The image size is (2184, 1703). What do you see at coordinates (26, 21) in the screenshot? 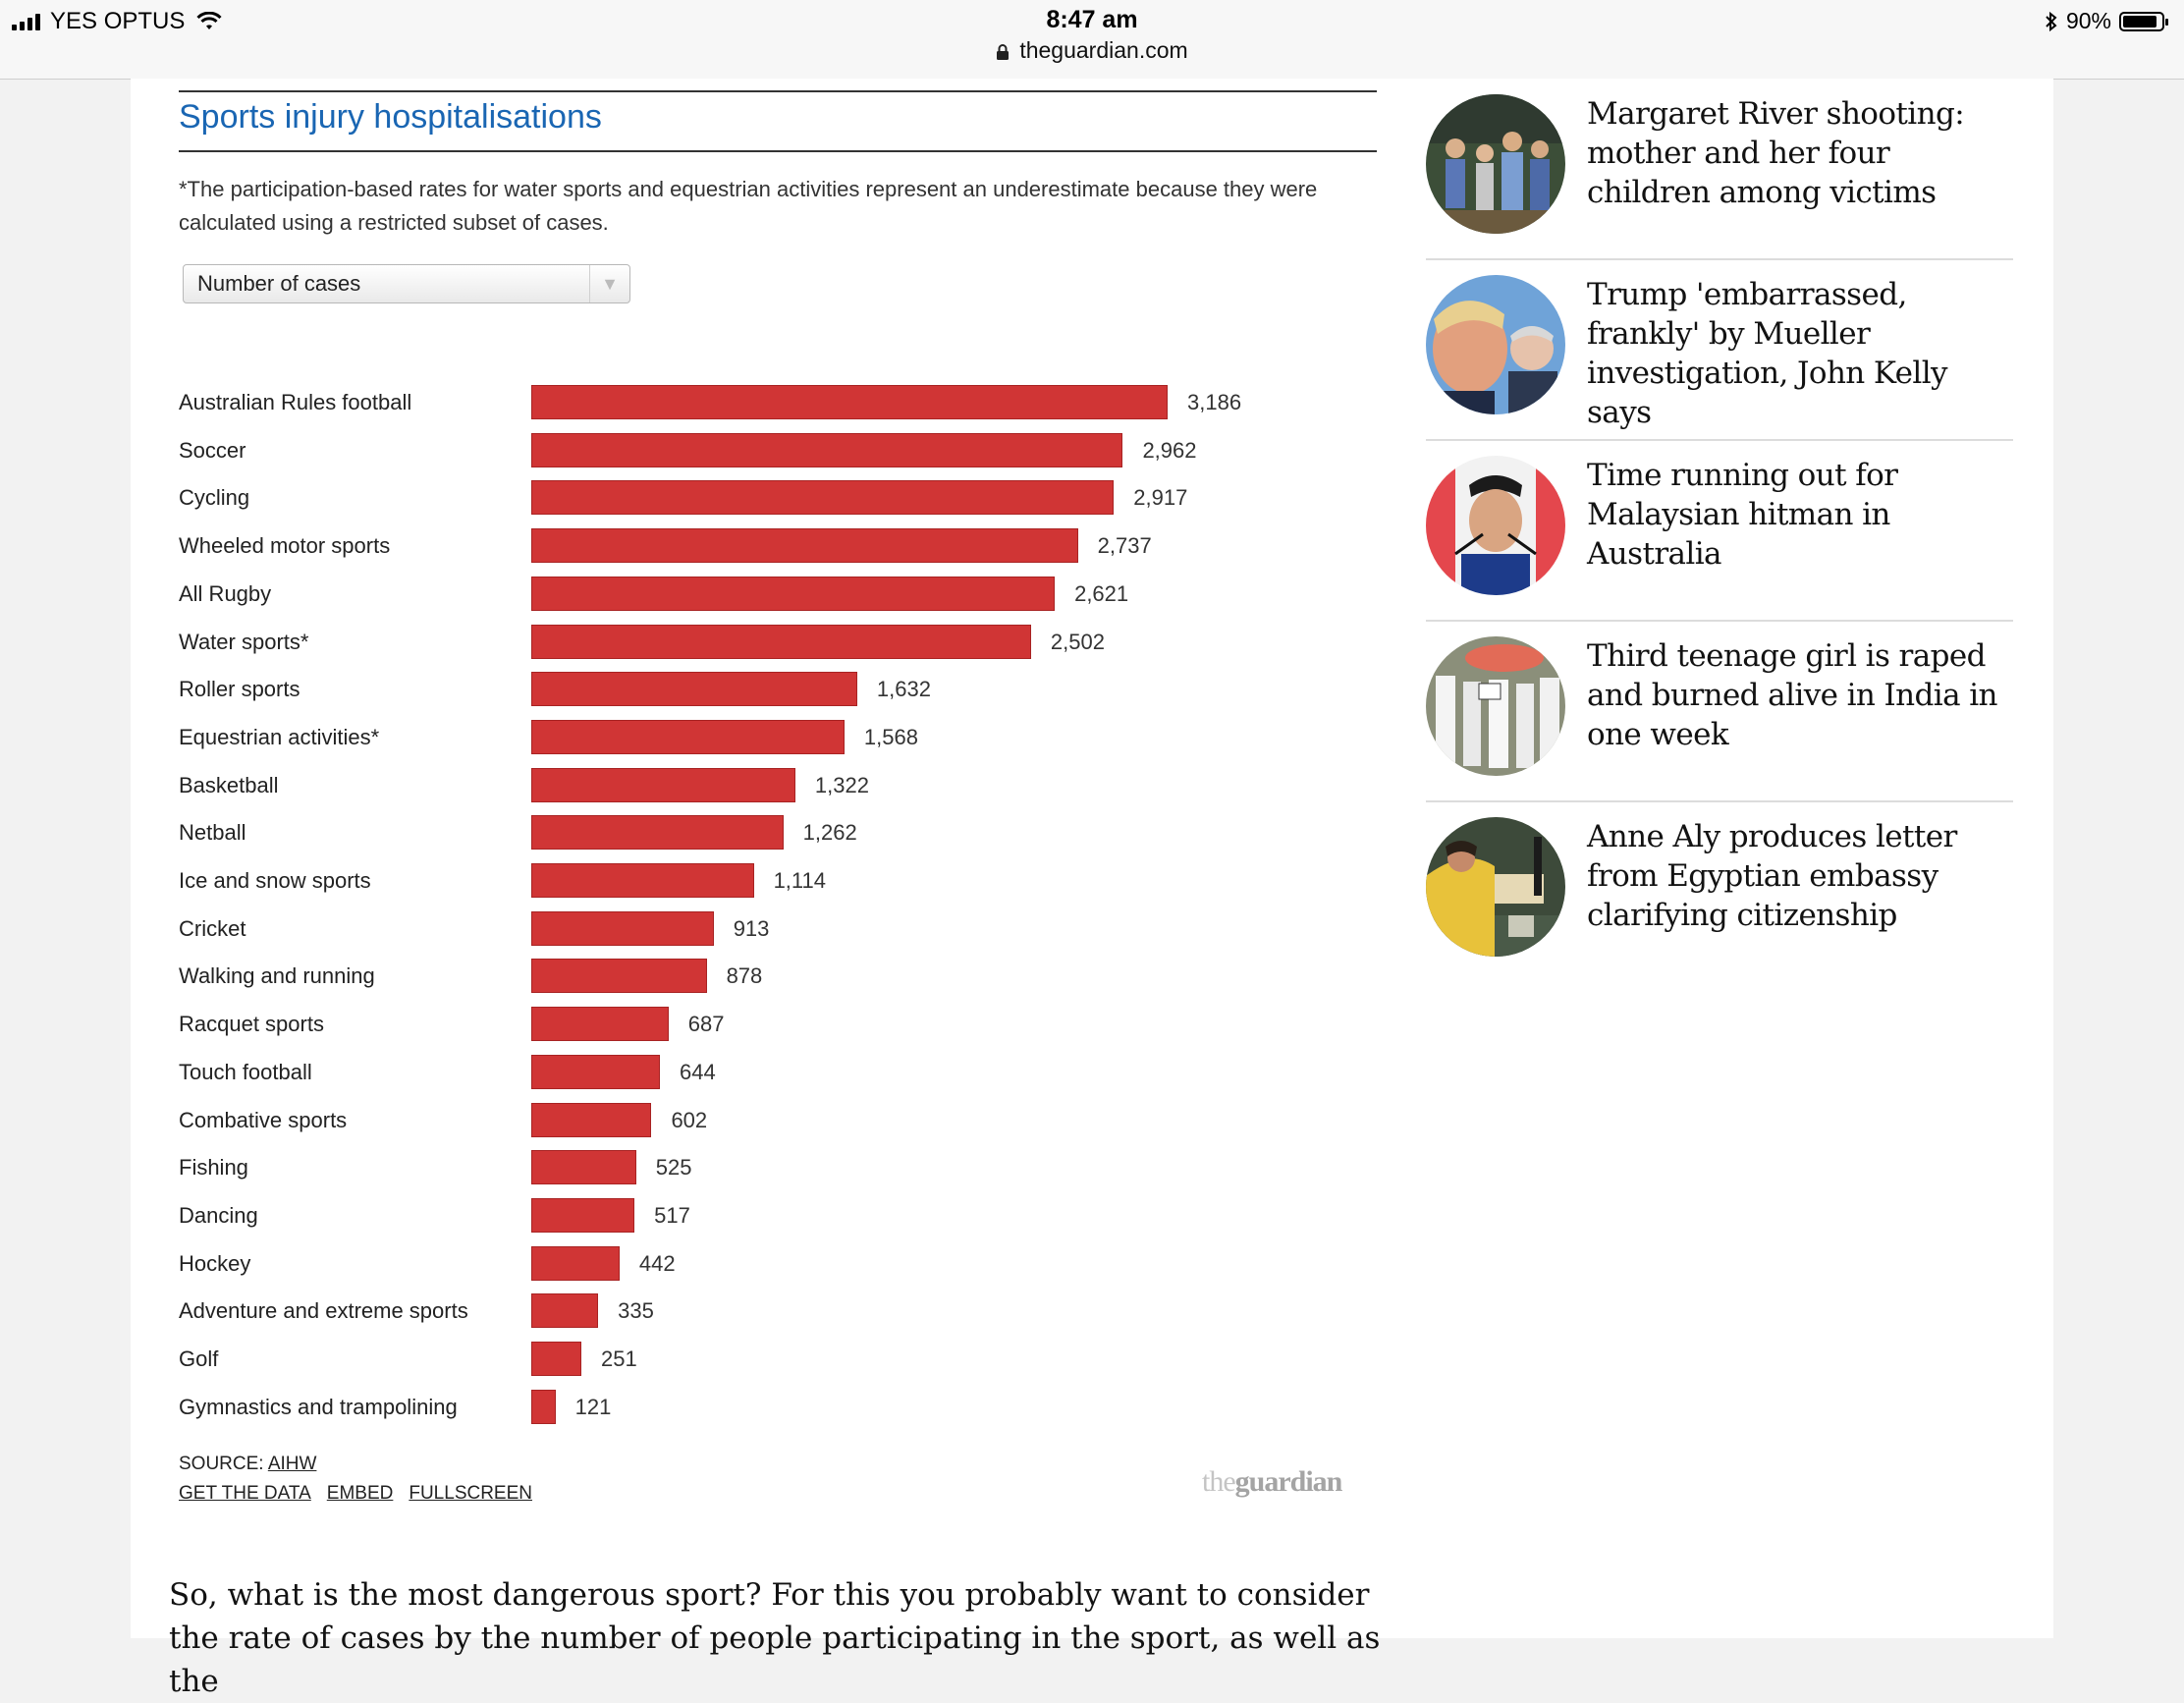
I see `signal-icon` at bounding box center [26, 21].